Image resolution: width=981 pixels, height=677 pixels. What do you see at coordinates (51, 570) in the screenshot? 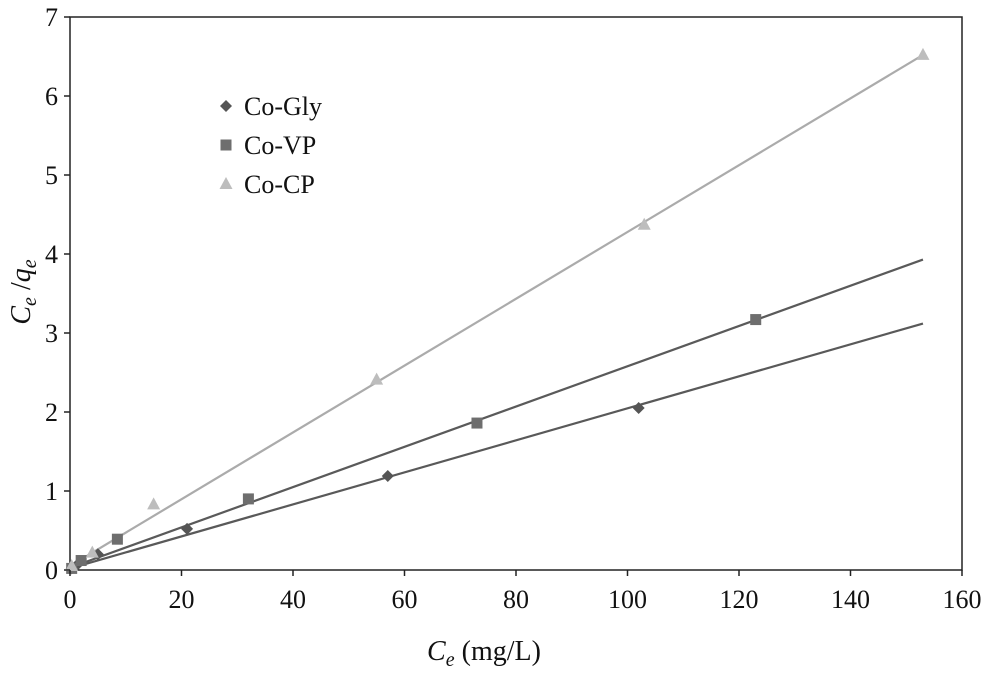
I see `y-tick-label: 0` at bounding box center [51, 570].